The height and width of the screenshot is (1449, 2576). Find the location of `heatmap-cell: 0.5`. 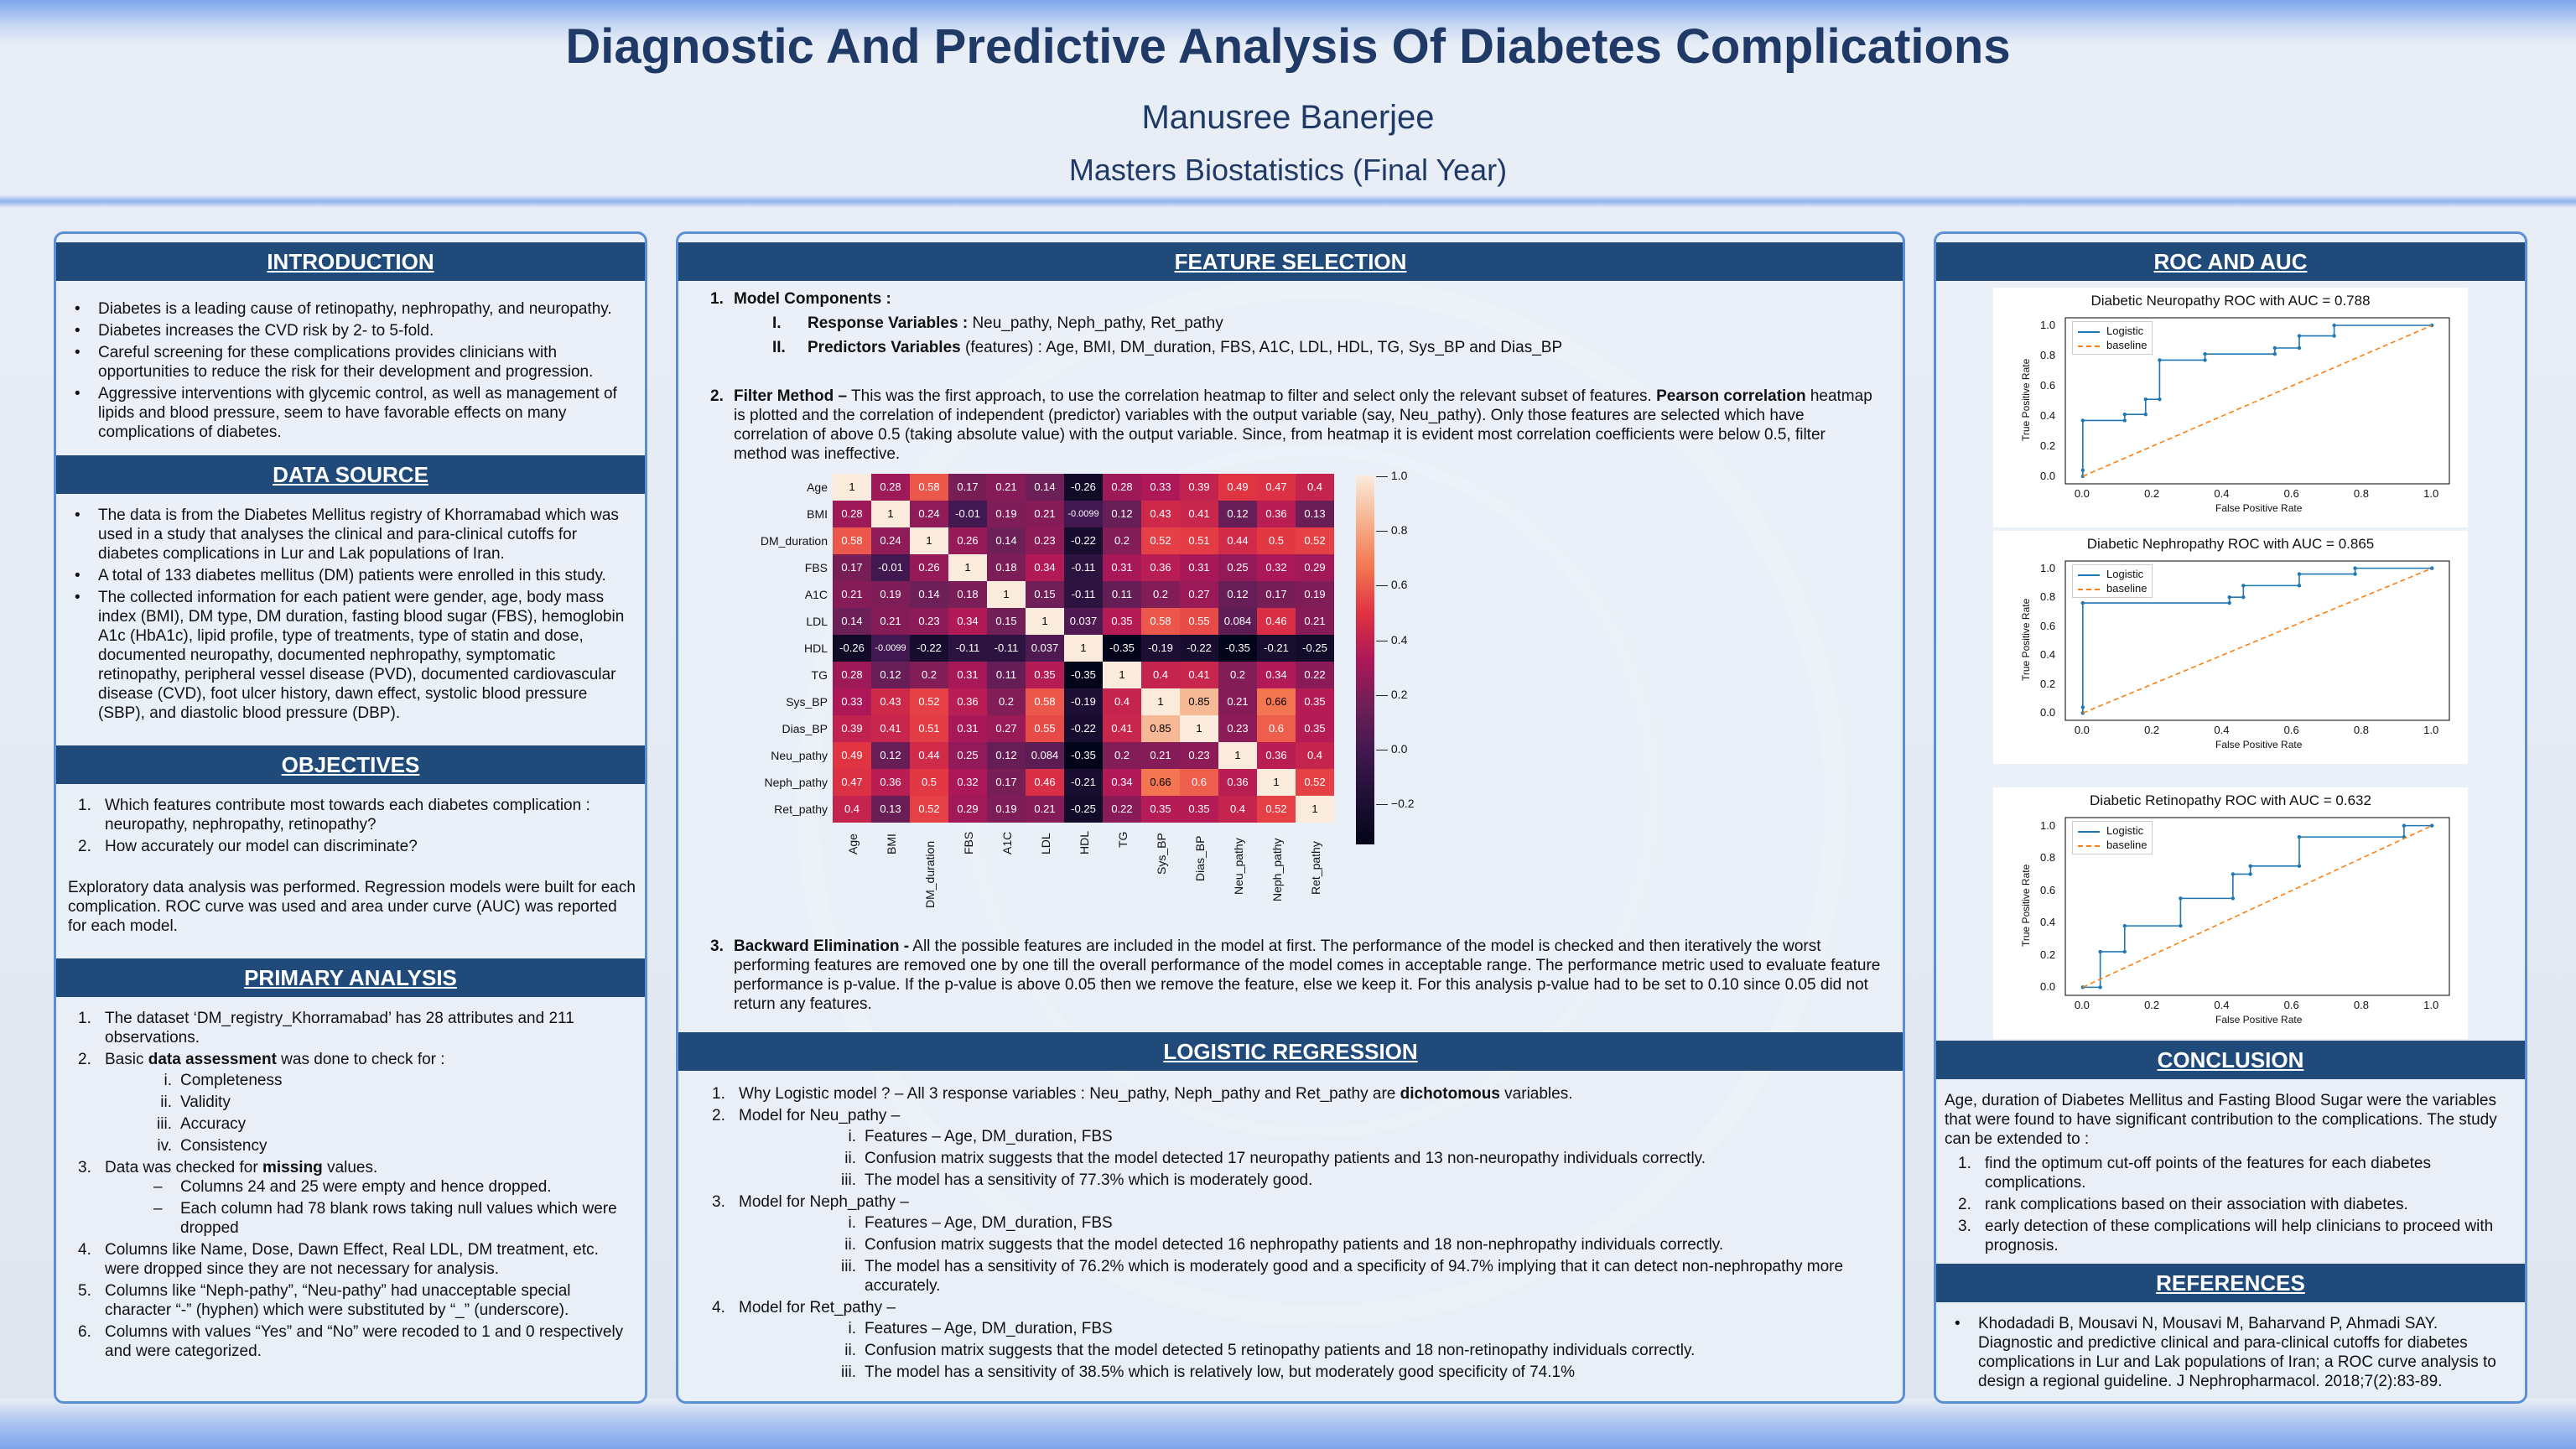

heatmap-cell: 0.5 is located at coordinates (1276, 540).